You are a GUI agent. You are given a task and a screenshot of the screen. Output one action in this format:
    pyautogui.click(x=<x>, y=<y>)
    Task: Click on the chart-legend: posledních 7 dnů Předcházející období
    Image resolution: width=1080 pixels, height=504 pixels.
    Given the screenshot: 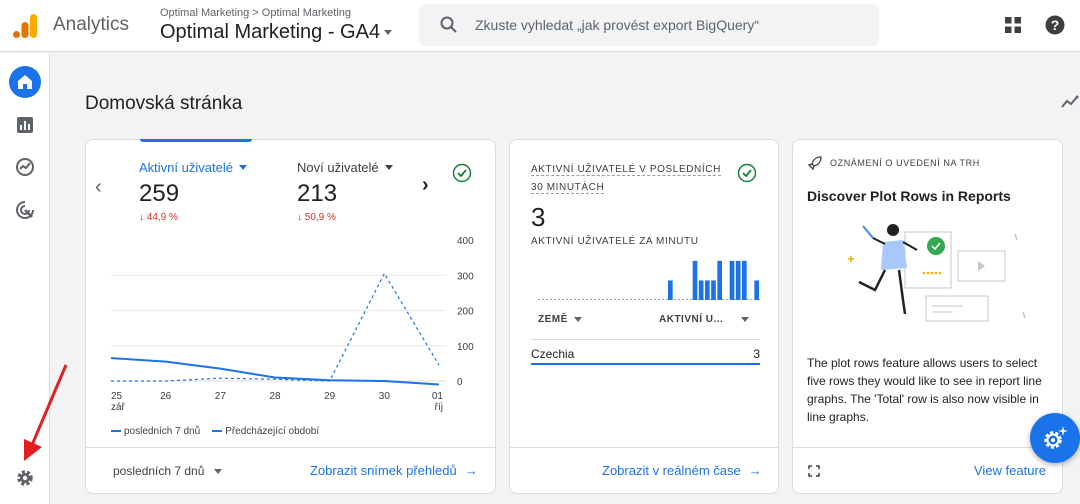 What is the action you would take?
    pyautogui.click(x=215, y=431)
    